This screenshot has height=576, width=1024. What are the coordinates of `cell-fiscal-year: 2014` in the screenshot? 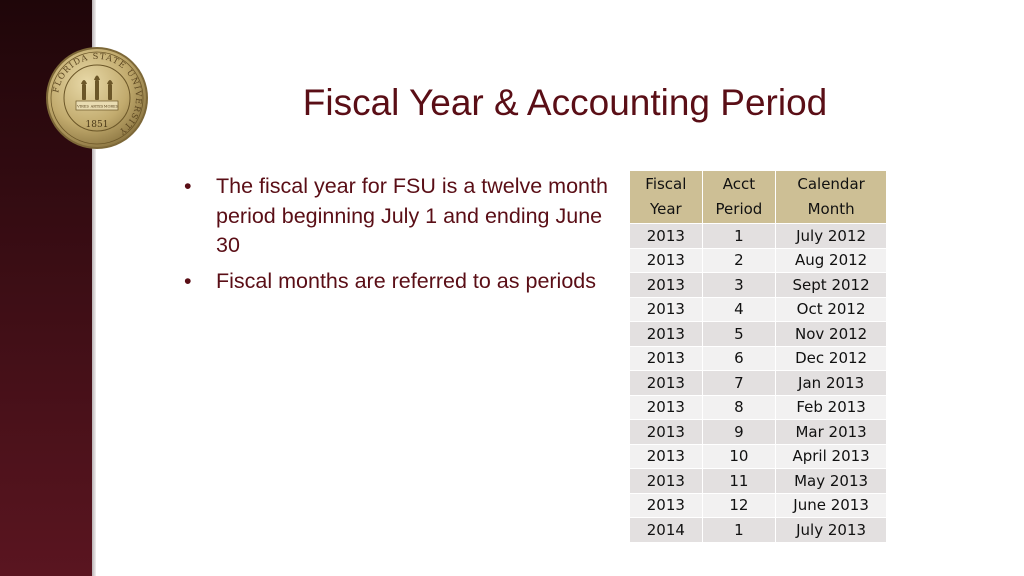 It's located at (666, 529).